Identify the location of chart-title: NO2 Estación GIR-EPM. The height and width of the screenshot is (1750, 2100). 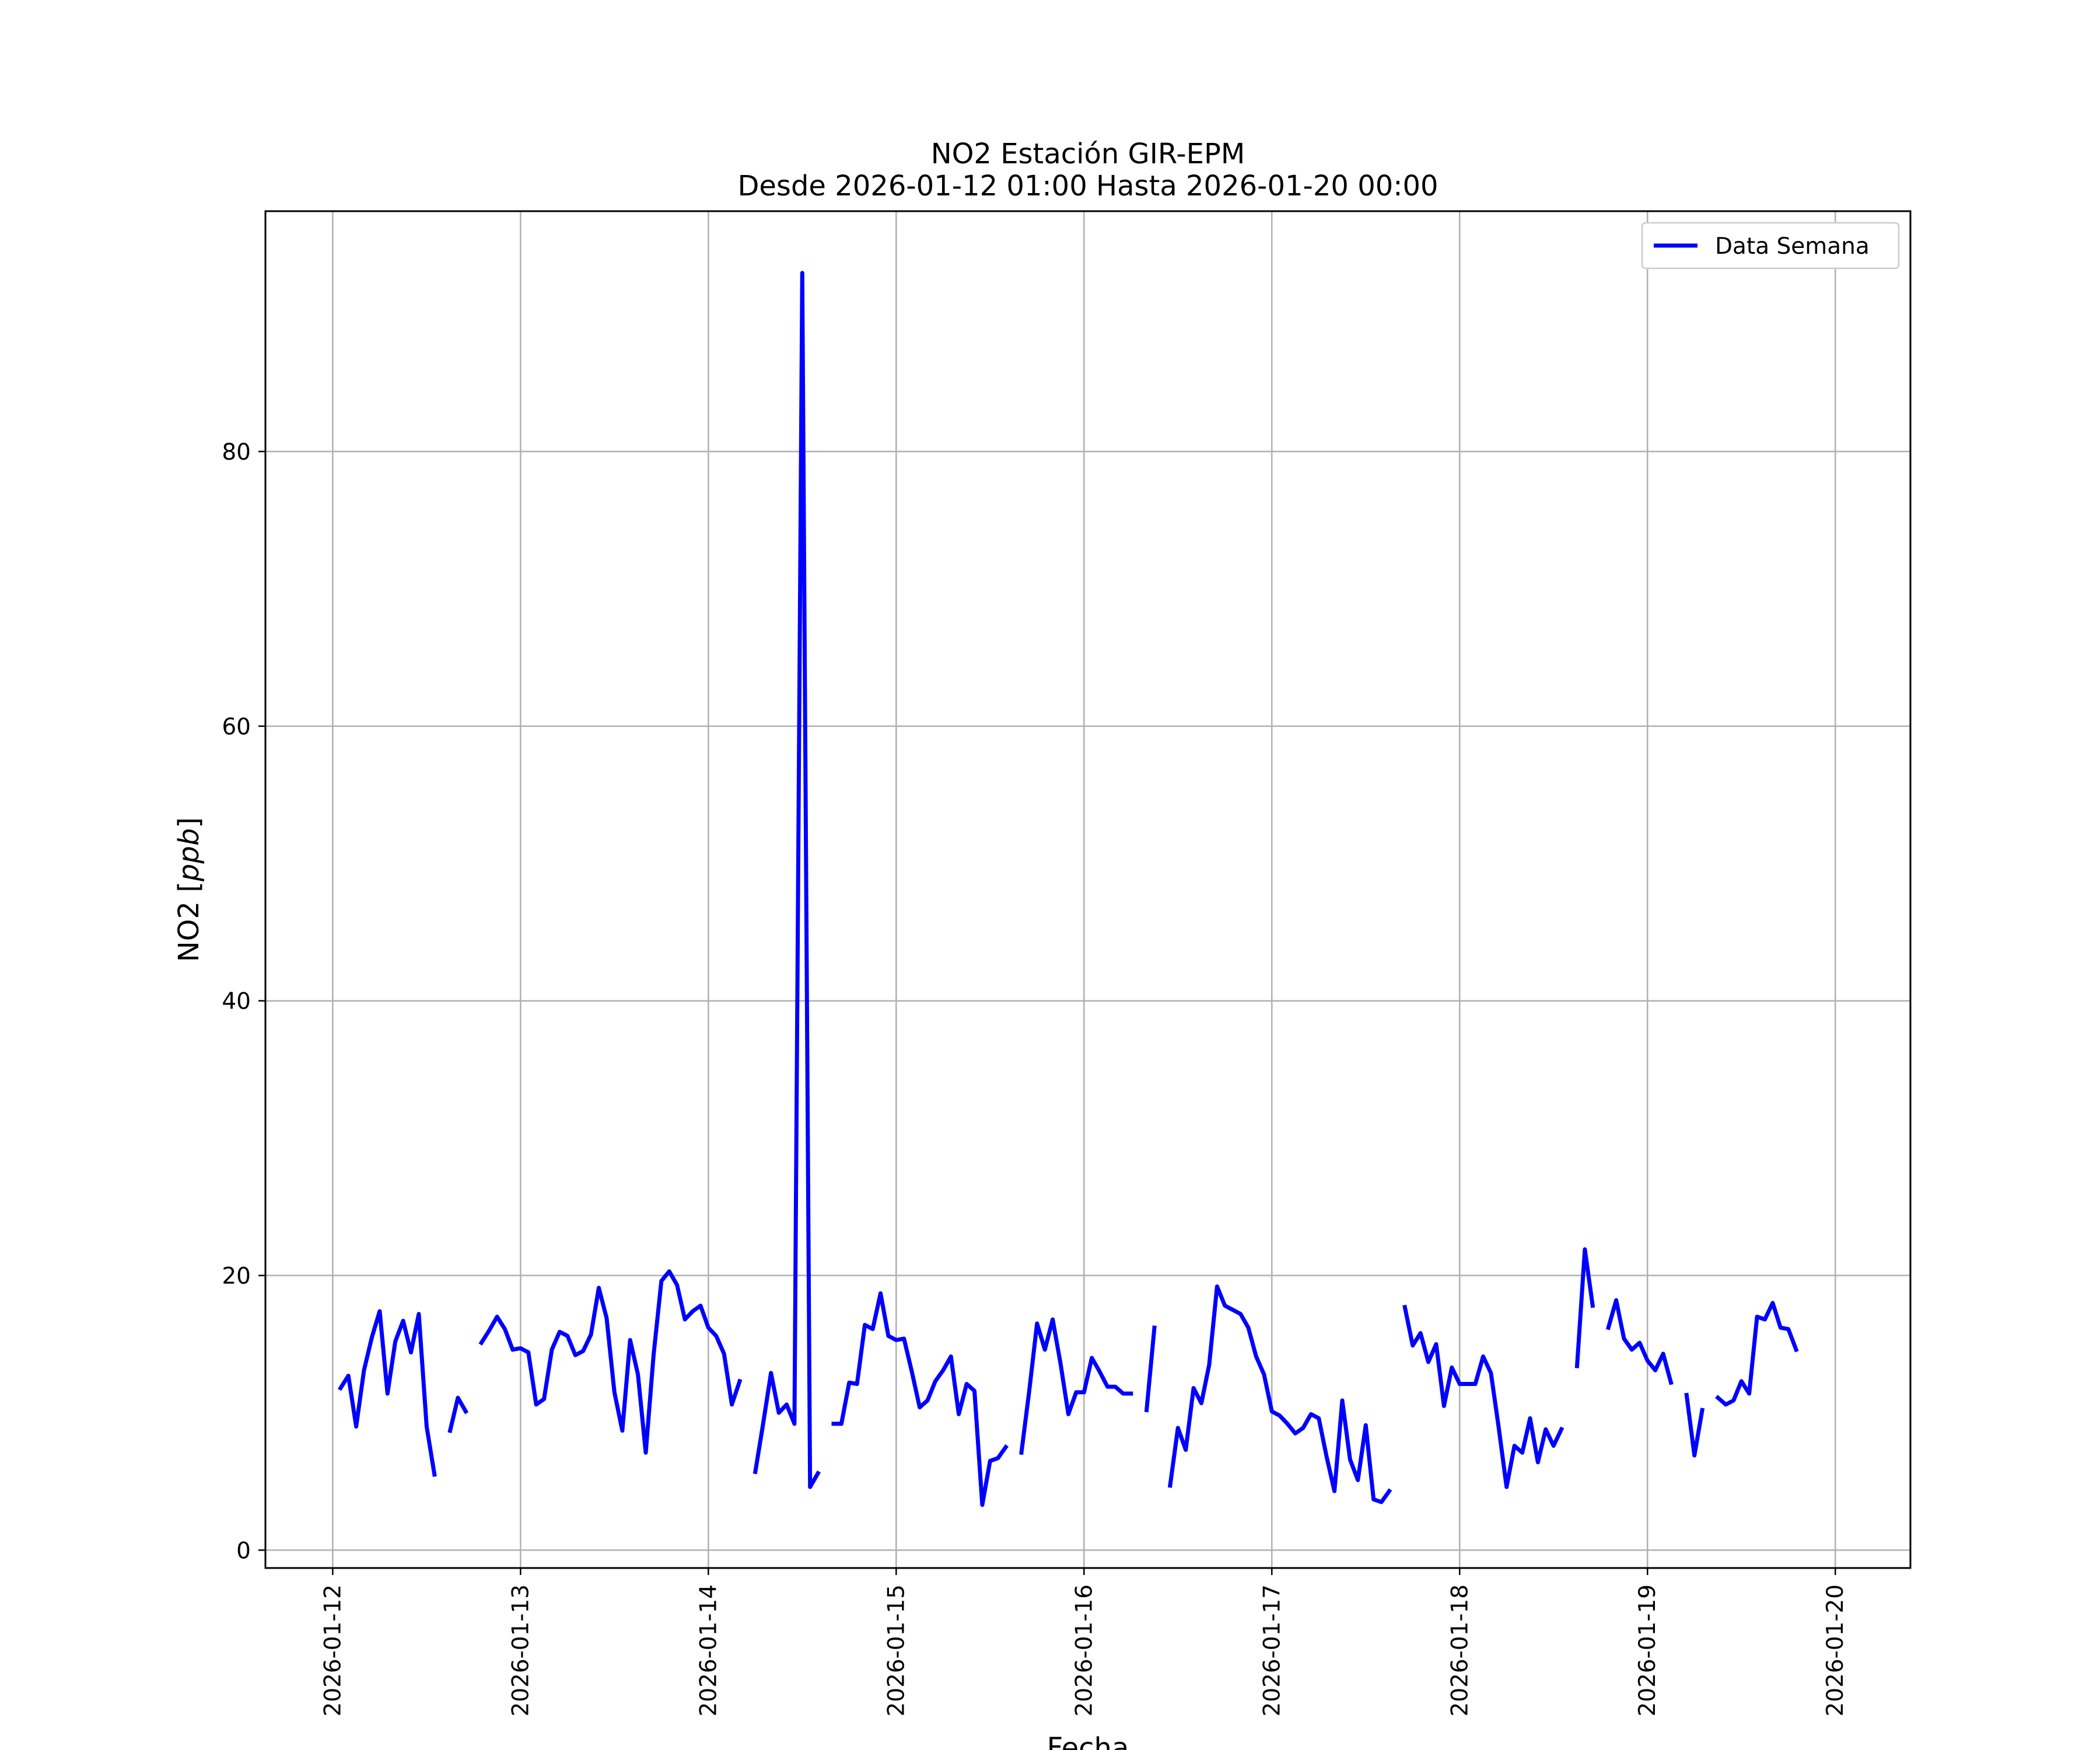
(1088, 154).